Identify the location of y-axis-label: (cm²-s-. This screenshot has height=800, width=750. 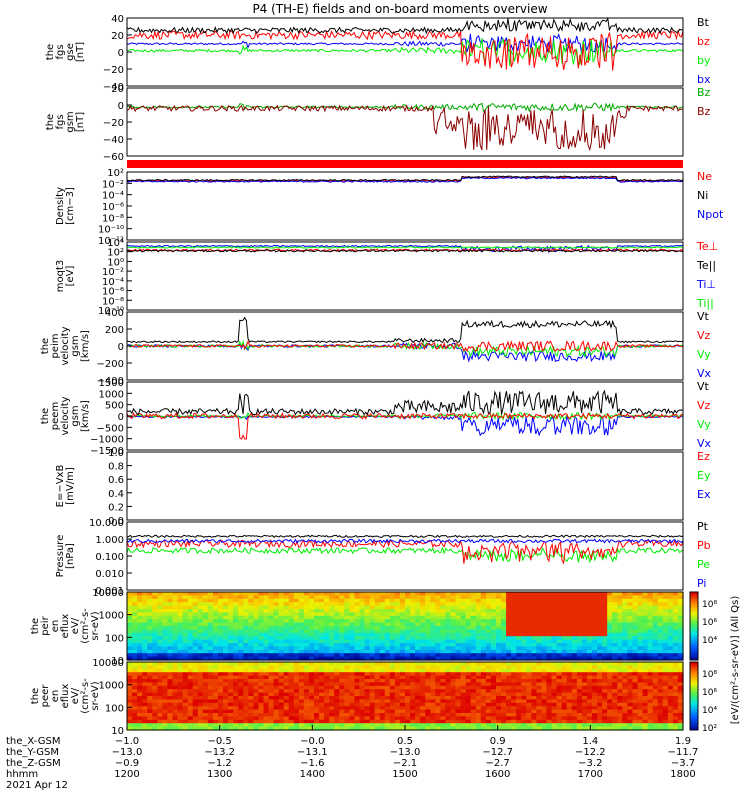
(85, 696).